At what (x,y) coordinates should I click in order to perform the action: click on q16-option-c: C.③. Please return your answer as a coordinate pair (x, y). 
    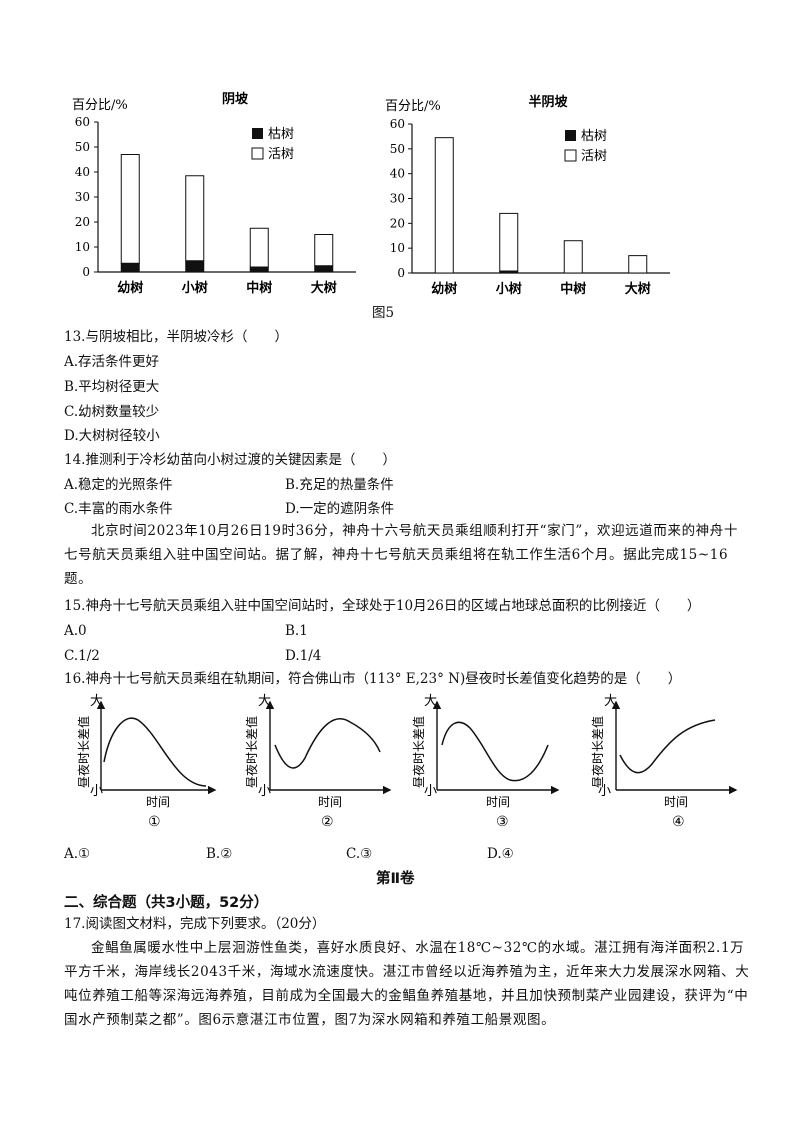
    Looking at the image, I should click on (359, 854).